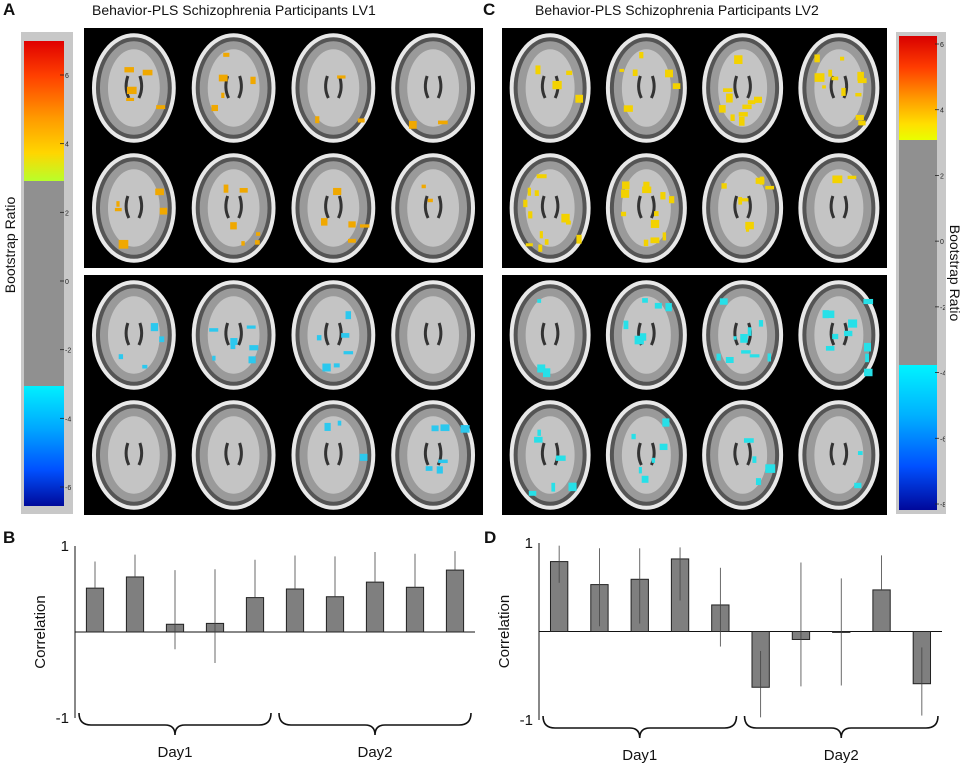 The image size is (965, 774). Describe the element at coordinates (44, 283) in the screenshot. I see `colorbar-left-gray` at that location.